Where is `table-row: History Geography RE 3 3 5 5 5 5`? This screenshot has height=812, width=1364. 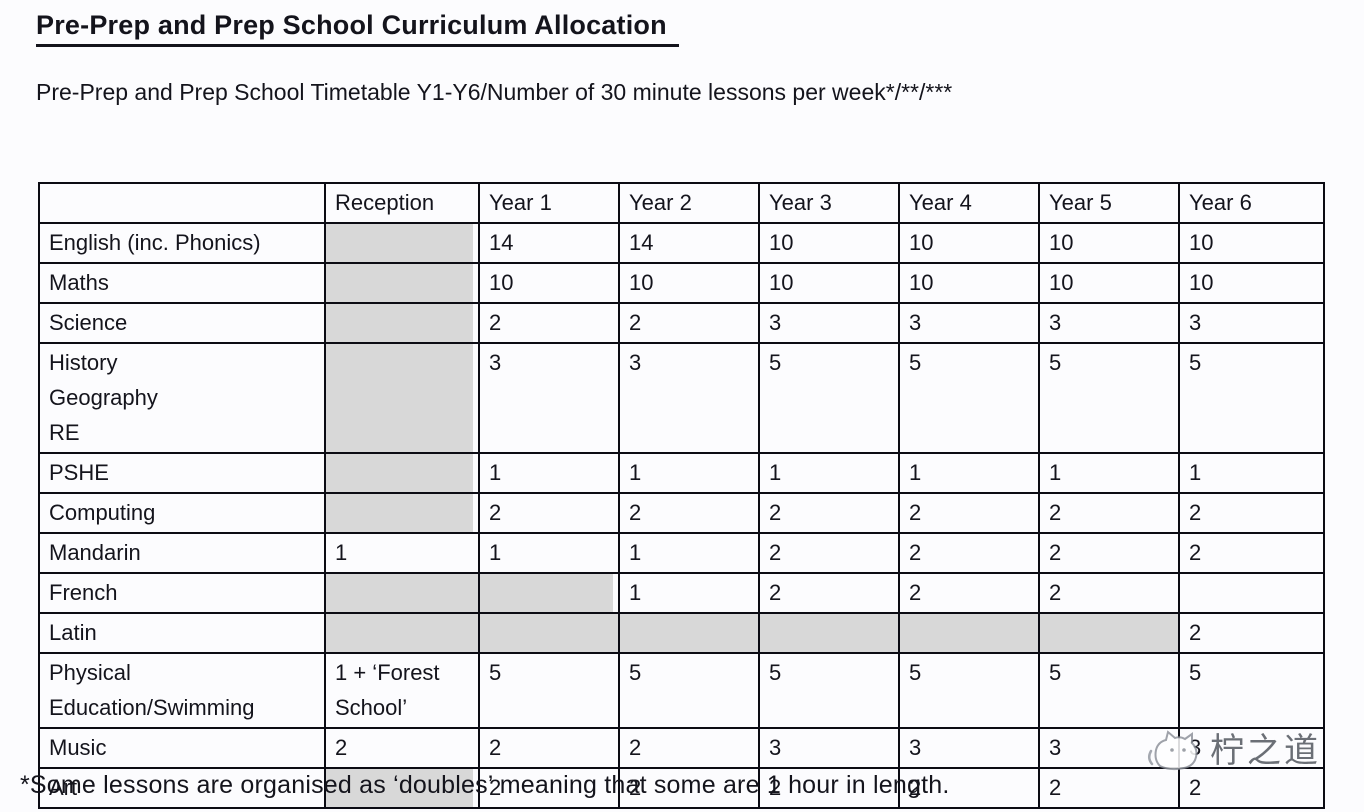
table-row: History Geography RE 3 3 5 5 5 5 is located at coordinates (681, 398).